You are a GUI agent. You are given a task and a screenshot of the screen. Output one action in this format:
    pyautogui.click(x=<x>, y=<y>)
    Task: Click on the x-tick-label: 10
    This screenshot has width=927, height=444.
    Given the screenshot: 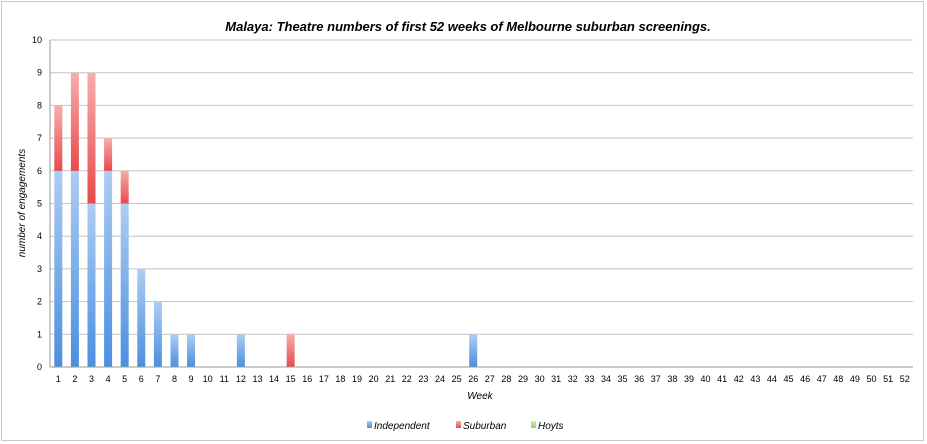 What is the action you would take?
    pyautogui.click(x=208, y=379)
    